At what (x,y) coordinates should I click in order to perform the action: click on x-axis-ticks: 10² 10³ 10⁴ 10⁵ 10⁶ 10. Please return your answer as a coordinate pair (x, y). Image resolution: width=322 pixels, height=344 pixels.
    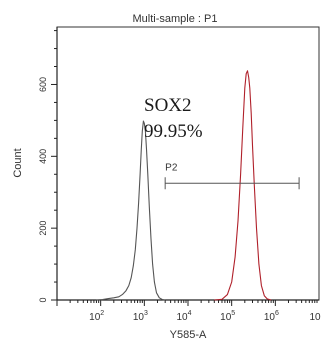
    Looking at the image, I should click on (188, 311).